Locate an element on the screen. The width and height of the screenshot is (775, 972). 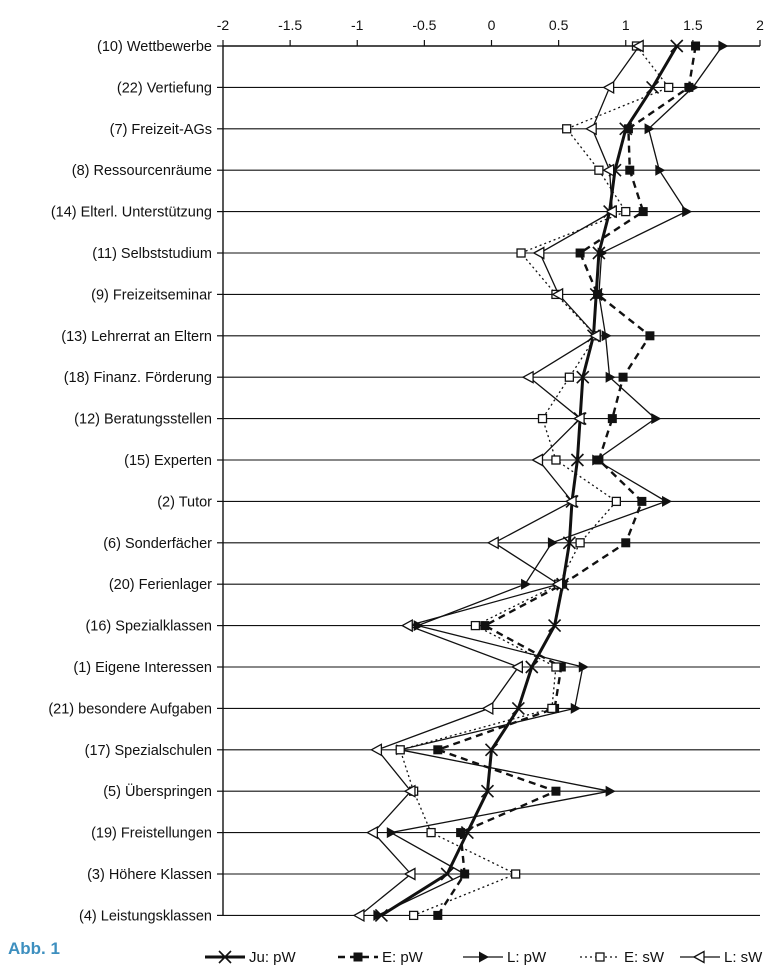
legend-marker-ju-pw is located at coordinates (225, 957).